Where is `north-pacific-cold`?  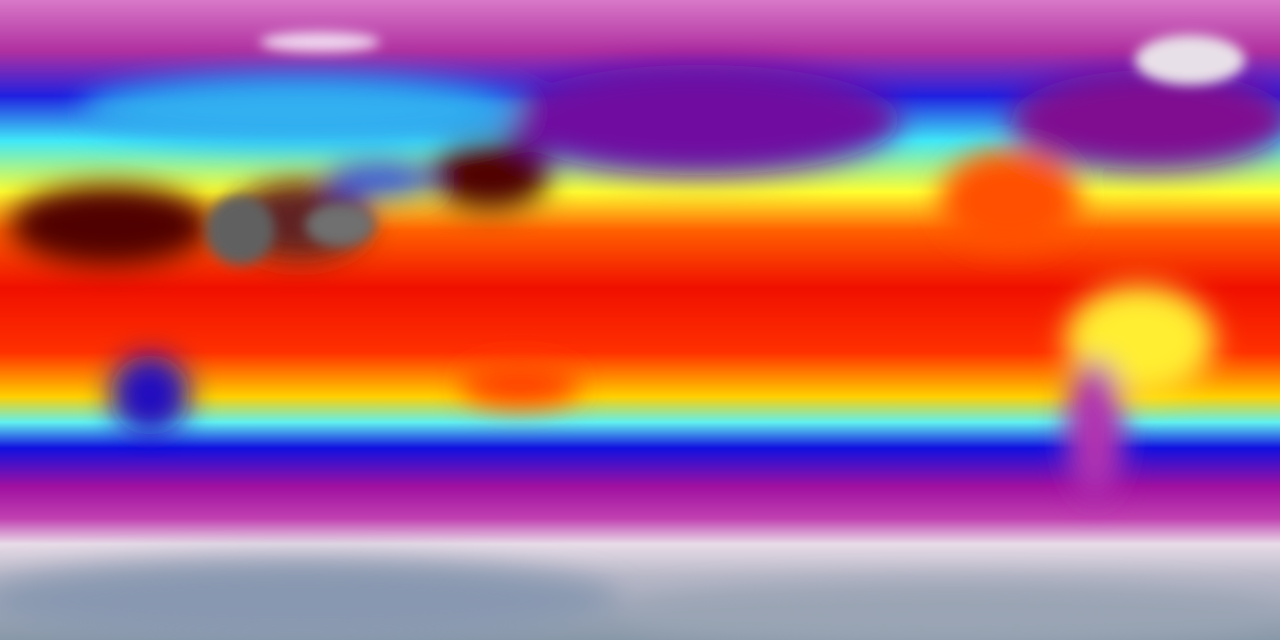 north-pacific-cold is located at coordinates (700, 120).